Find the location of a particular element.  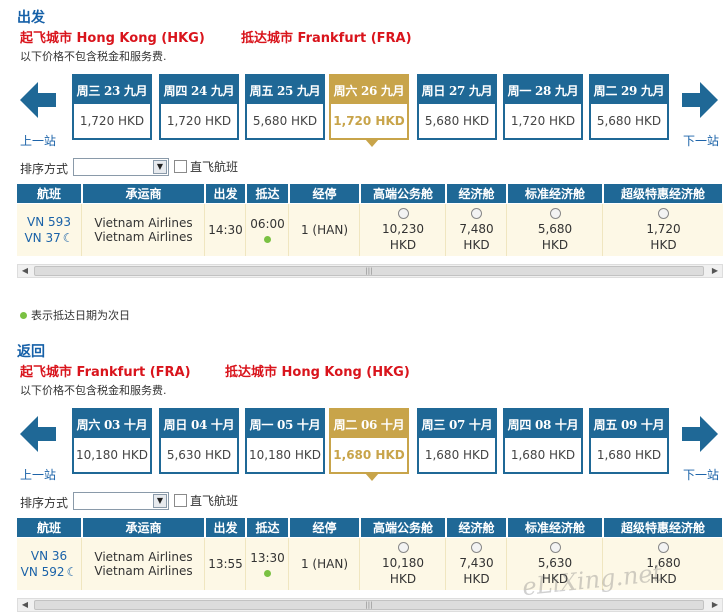

date-tile: 周二 29 九月 5,680 HKD is located at coordinates (629, 107).